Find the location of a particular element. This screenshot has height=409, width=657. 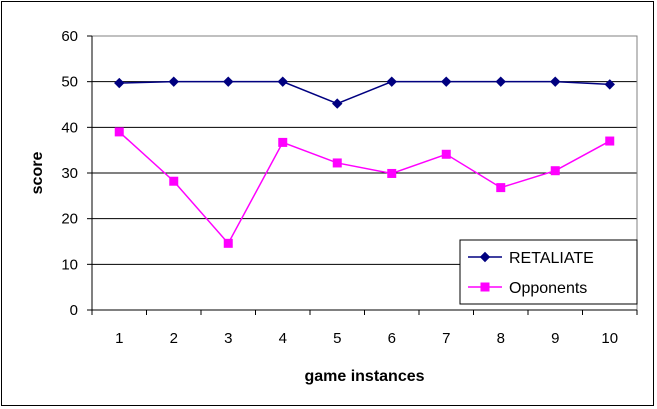

legend: RETALIATE Opponents is located at coordinates (548, 272).